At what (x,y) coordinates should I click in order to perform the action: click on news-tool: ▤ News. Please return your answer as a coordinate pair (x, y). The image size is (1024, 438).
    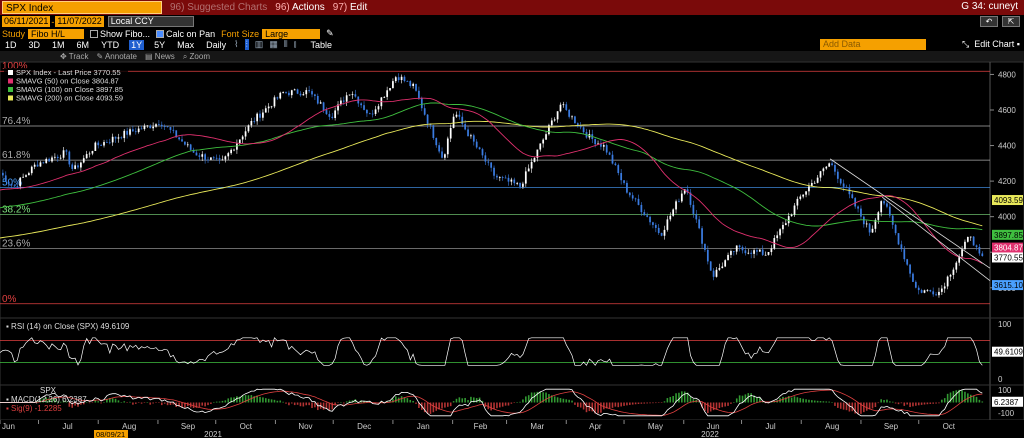
    Looking at the image, I should click on (160, 56).